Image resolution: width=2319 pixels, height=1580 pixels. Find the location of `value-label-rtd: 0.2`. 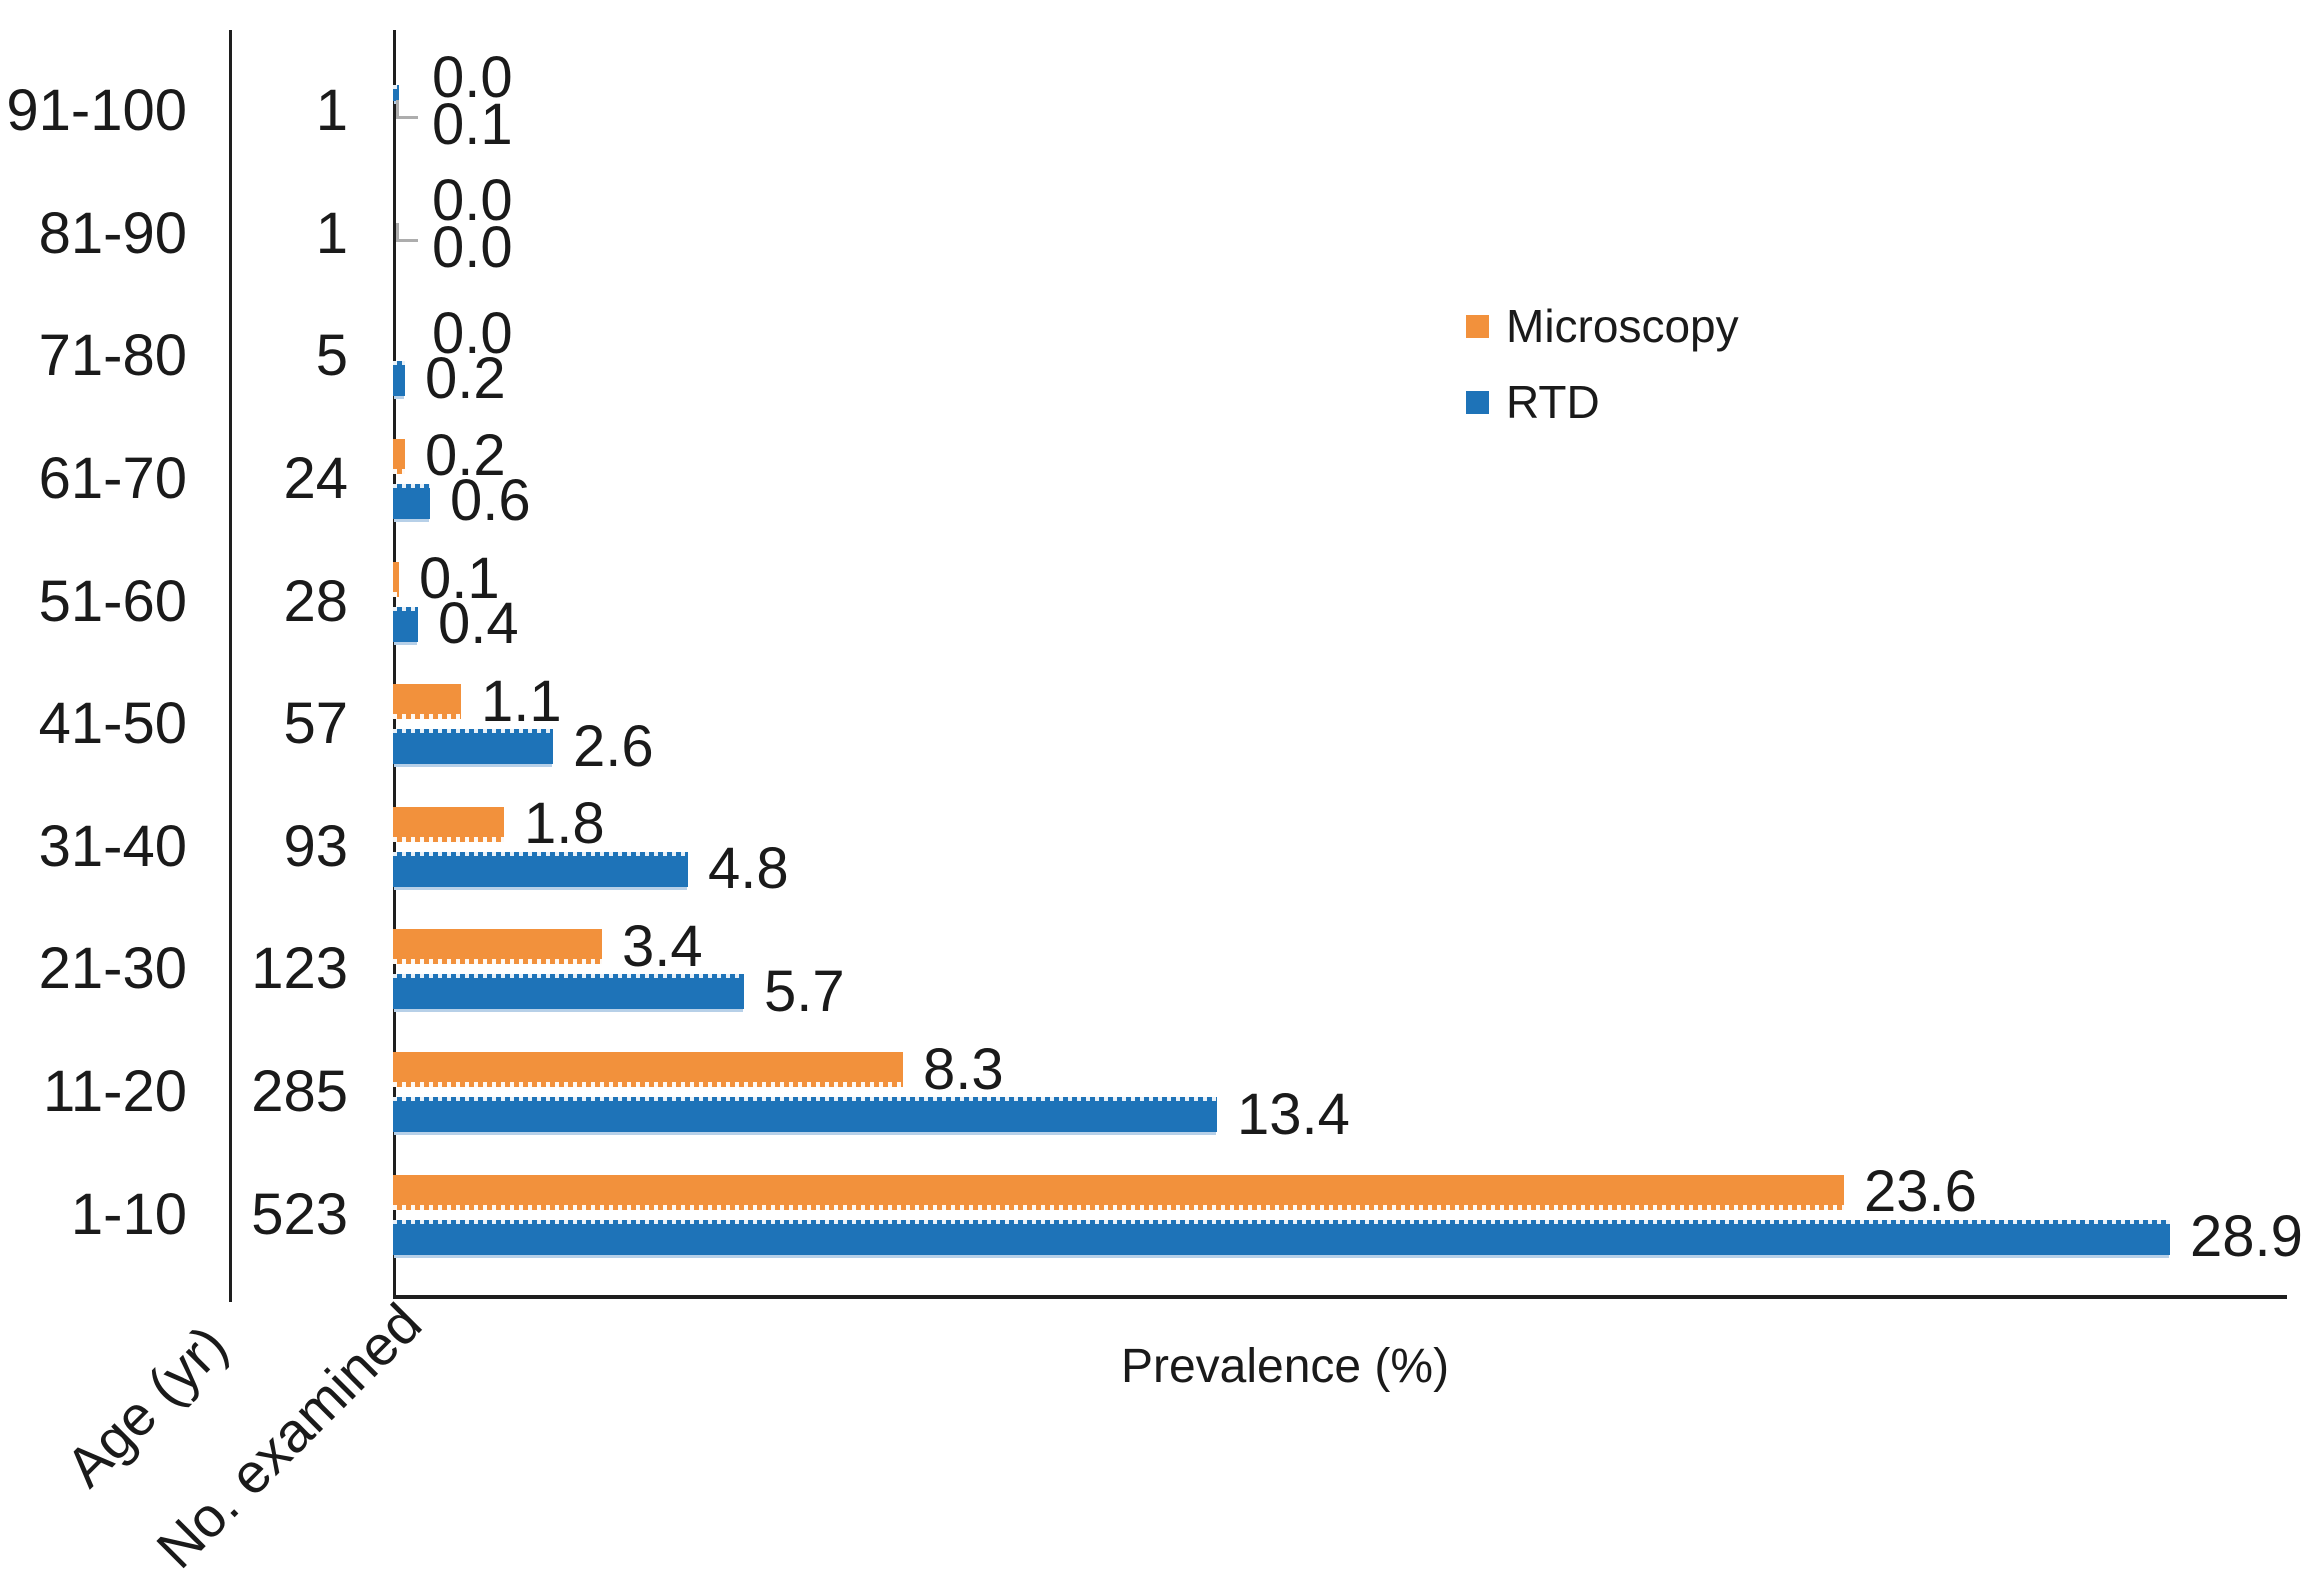

value-label-rtd: 0.2 is located at coordinates (465, 378).